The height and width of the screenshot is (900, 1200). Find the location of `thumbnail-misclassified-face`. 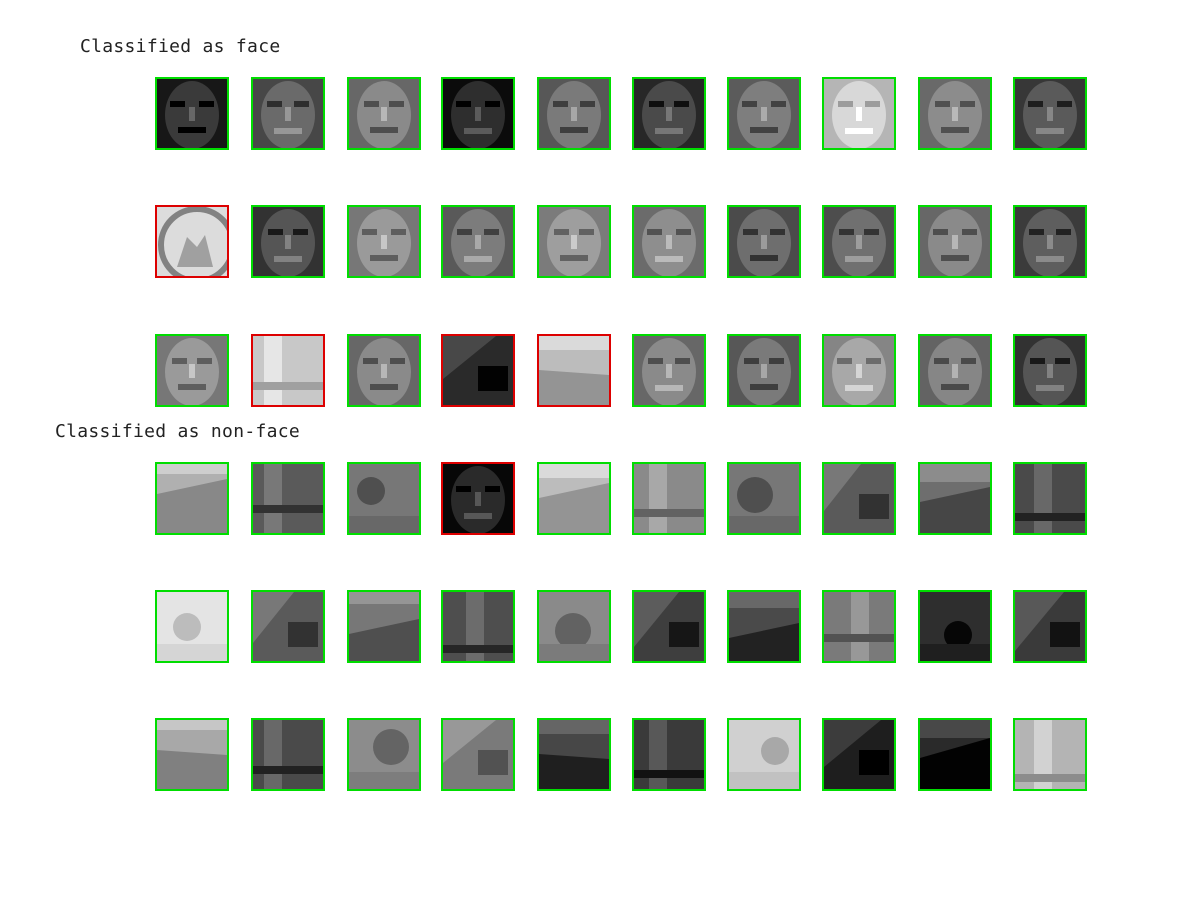

thumbnail-misclassified-face is located at coordinates (478, 498).